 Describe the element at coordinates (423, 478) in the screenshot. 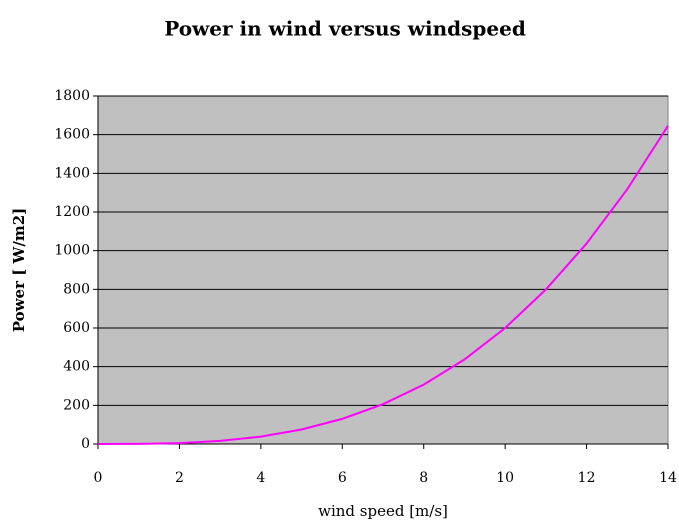

I see `x-tick-label: 8` at that location.